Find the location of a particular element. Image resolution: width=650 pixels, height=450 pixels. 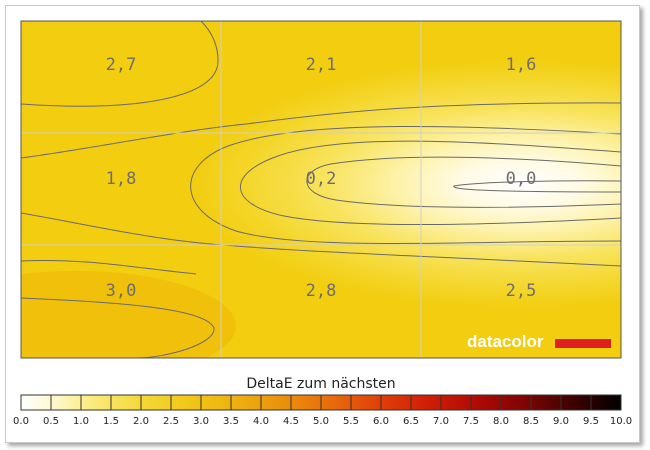

colorbar-tick-label: 5.0 is located at coordinates (321, 421).